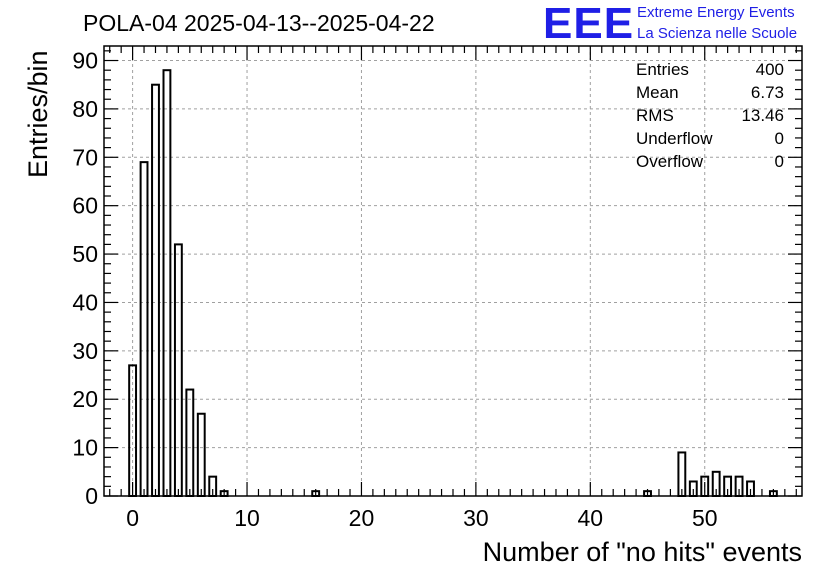  Describe the element at coordinates (670, 161) in the screenshot. I see `stats-label: Overflow` at that location.